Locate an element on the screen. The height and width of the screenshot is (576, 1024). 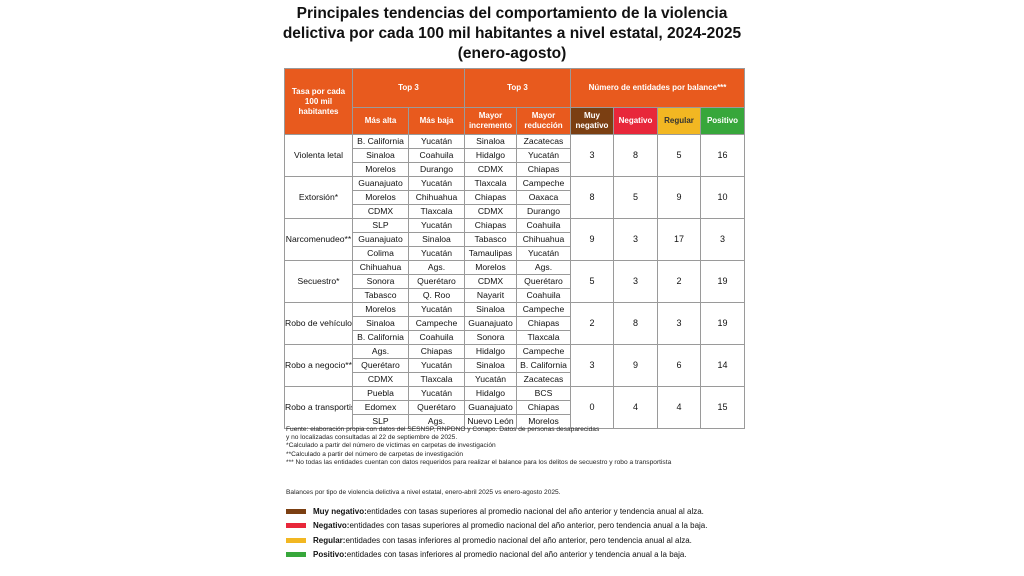
count-positivo: 3 is located at coordinates (722, 239).